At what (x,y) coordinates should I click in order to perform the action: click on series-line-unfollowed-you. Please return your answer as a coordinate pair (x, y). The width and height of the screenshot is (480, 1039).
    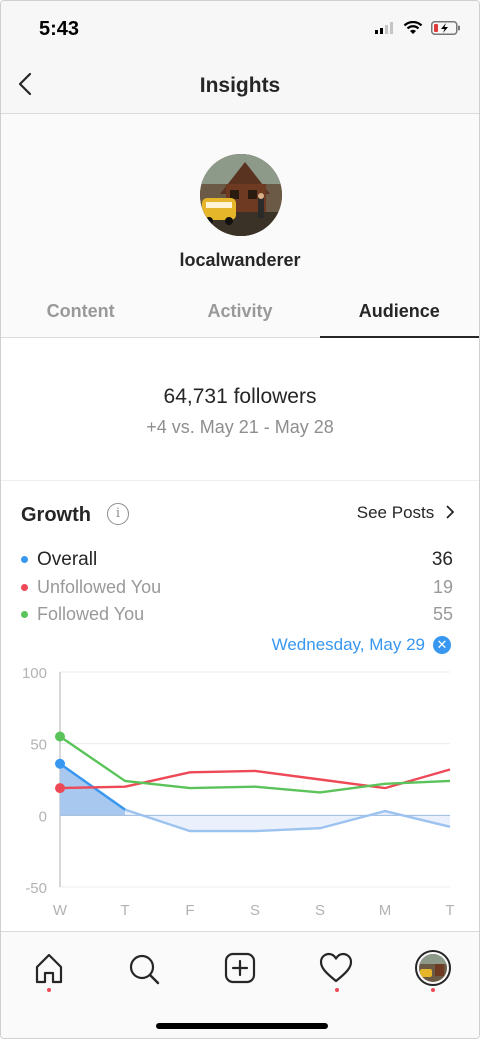
    Looking at the image, I should click on (255, 779).